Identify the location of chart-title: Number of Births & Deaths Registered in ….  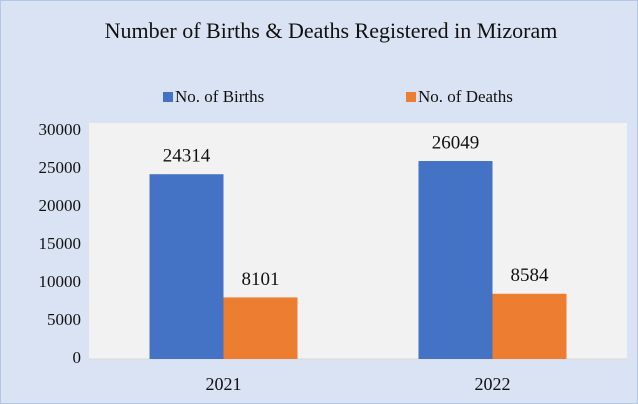
(331, 30).